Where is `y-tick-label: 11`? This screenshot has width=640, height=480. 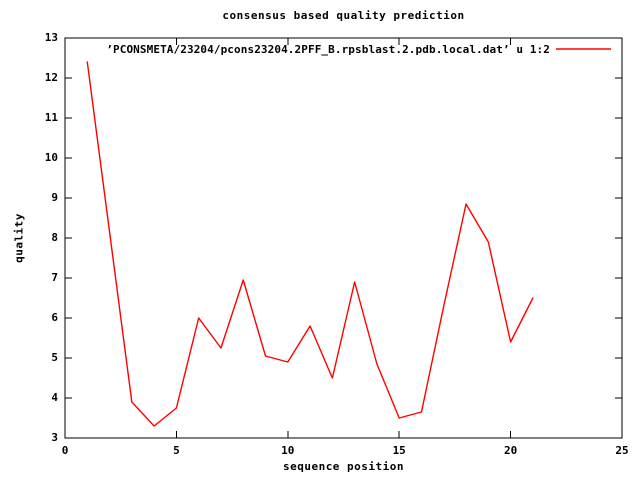 y-tick-label: 11 is located at coordinates (51, 117).